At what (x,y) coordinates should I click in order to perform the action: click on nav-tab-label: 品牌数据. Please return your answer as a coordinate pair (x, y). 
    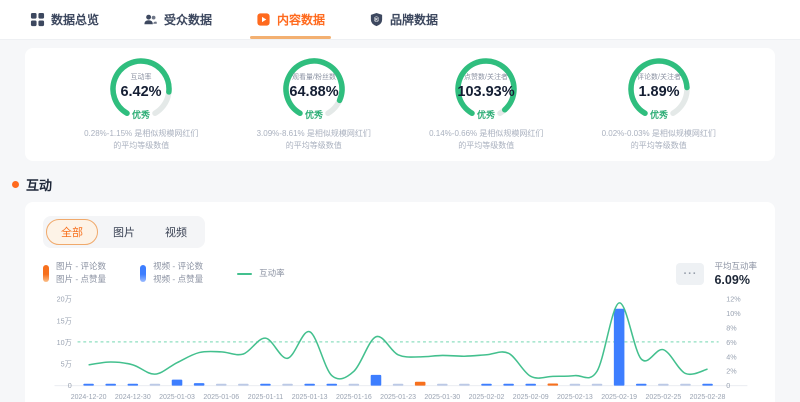
    Looking at the image, I should click on (414, 20).